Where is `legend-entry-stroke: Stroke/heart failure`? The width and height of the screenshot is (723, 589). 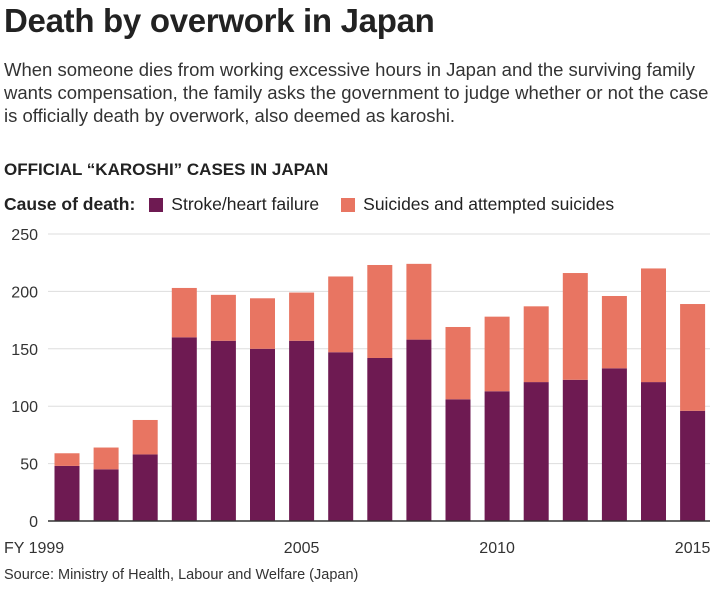 legend-entry-stroke: Stroke/heart failure is located at coordinates (245, 204).